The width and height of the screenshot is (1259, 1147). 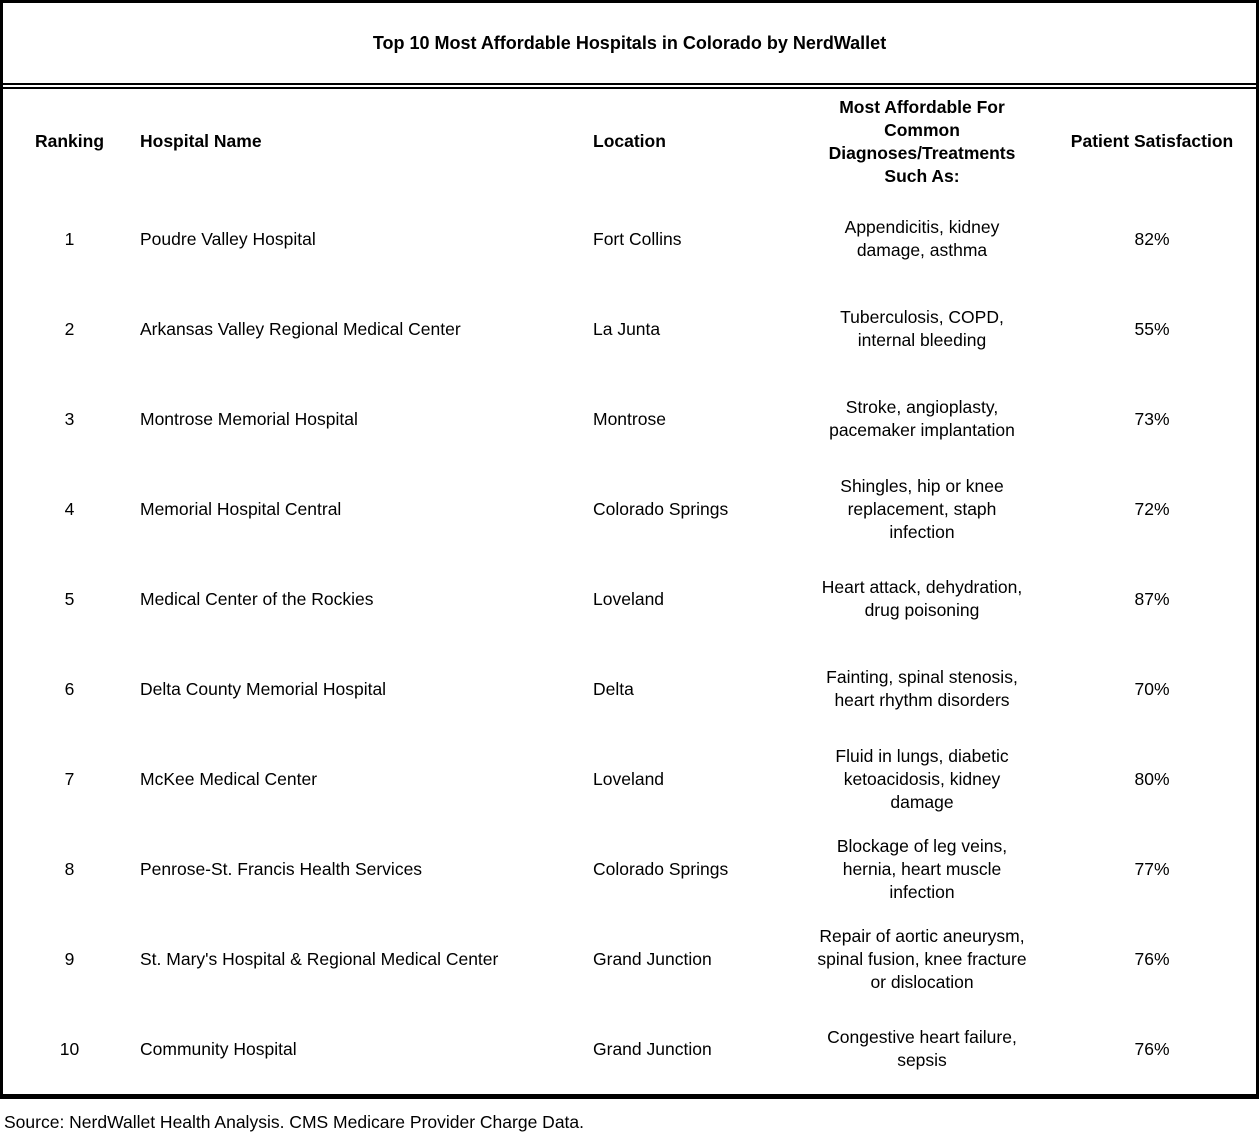 I want to click on ranking-cell: 9, so click(x=69, y=958).